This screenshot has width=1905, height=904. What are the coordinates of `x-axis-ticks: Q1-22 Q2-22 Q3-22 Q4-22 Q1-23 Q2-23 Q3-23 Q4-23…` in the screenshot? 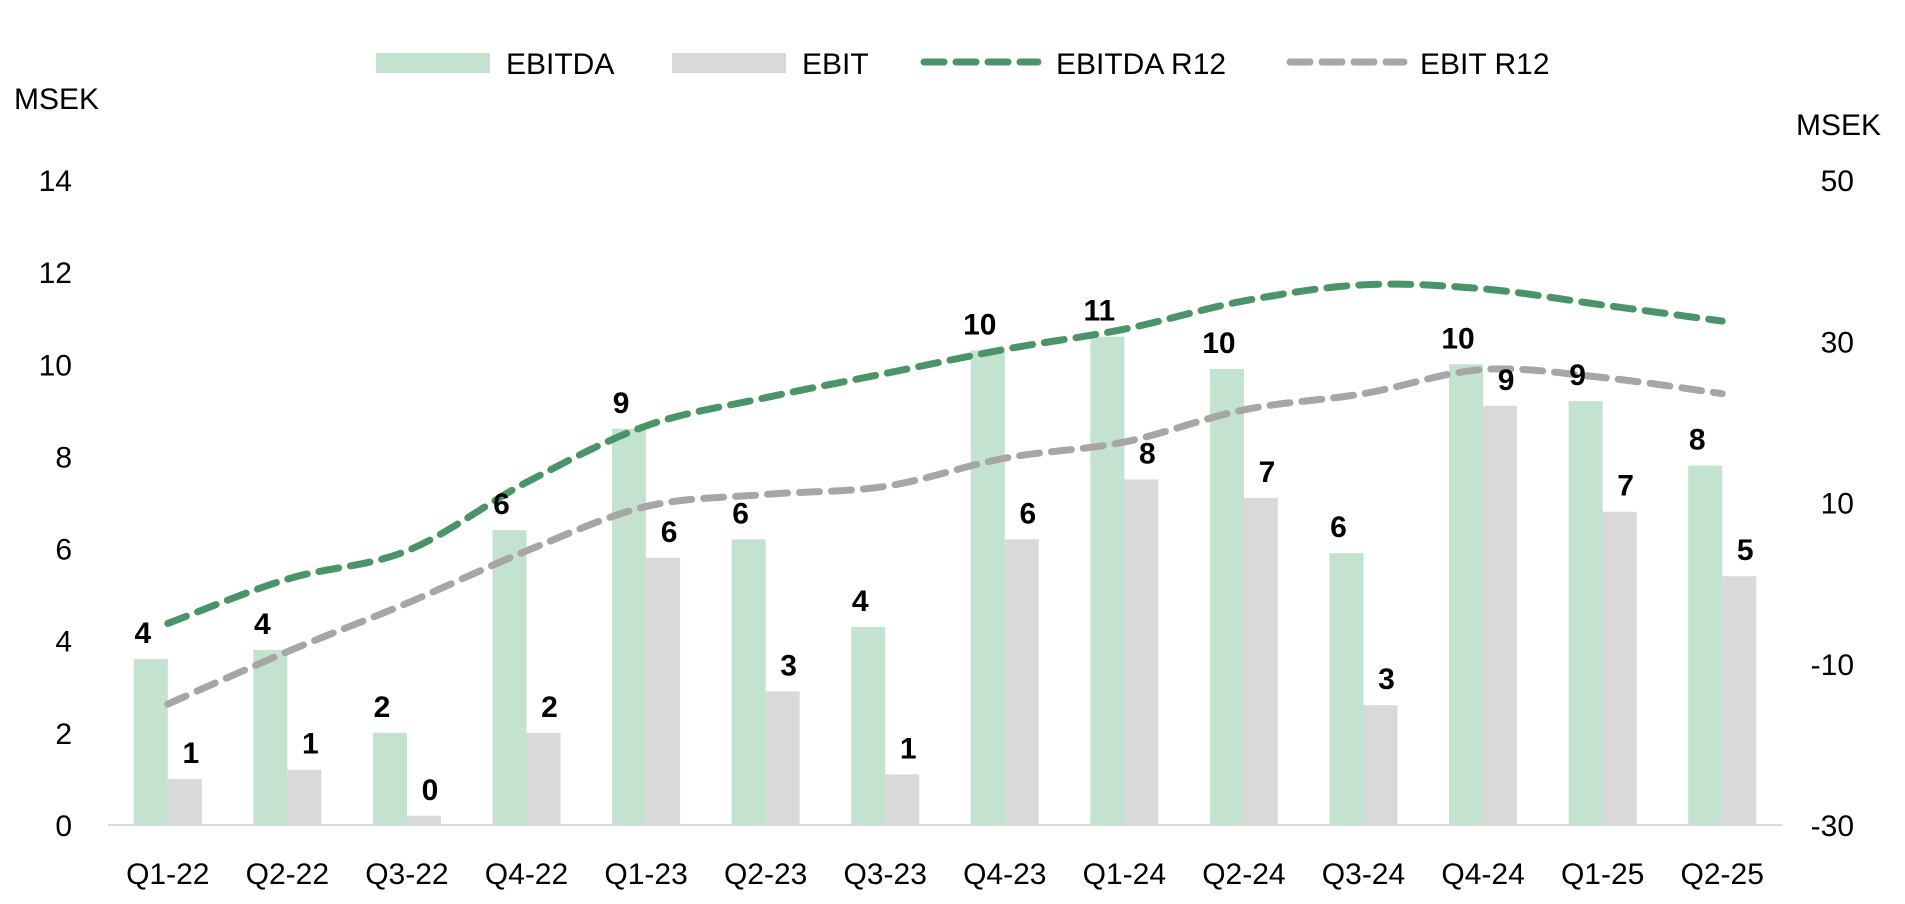 It's located at (945, 874).